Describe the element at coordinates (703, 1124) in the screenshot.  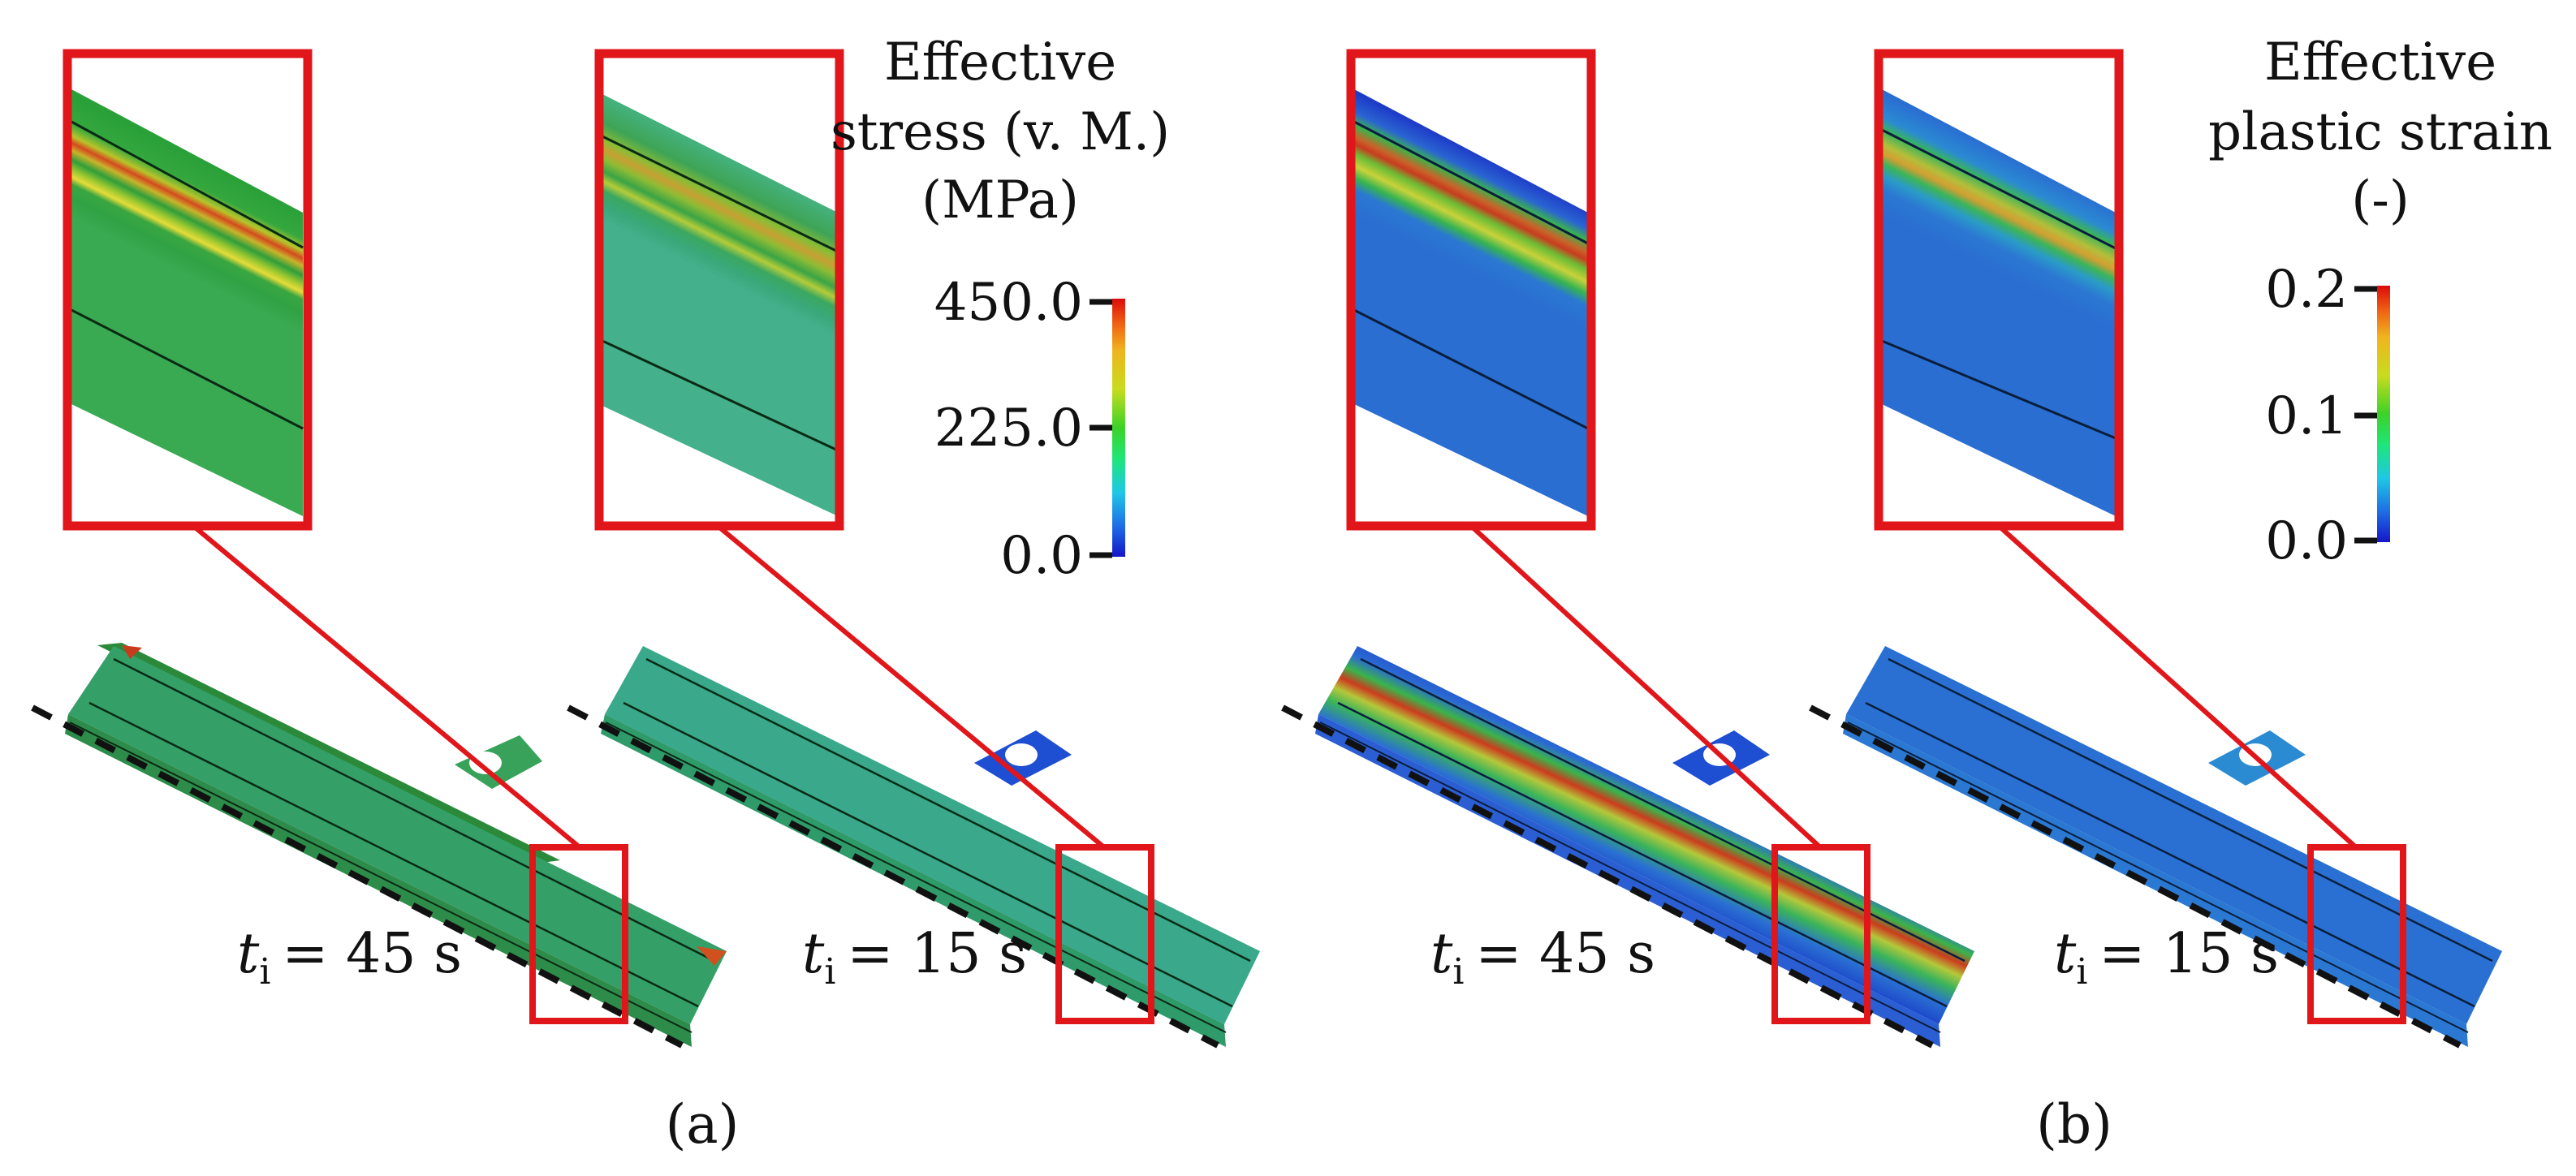
I see `panel-caption-a: (a)` at that location.